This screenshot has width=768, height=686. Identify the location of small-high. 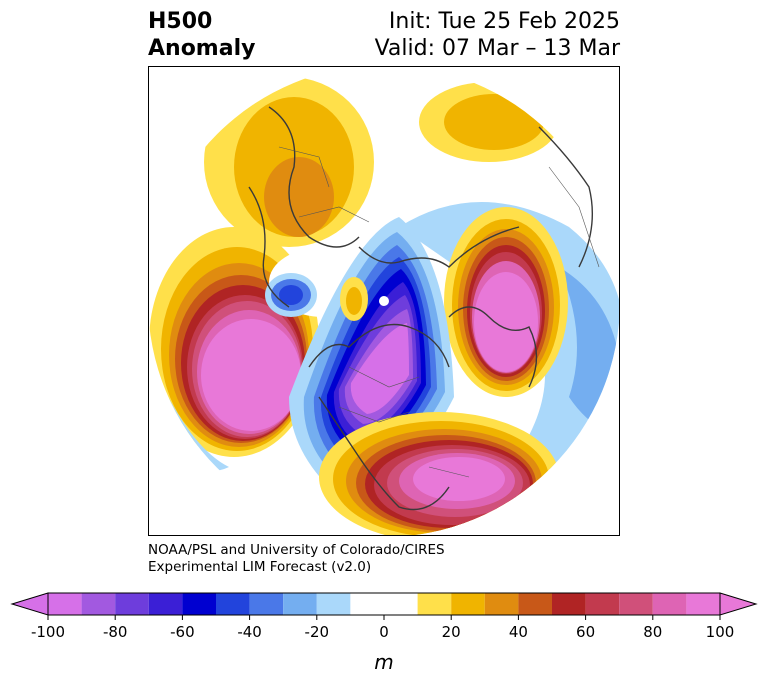
(354, 299).